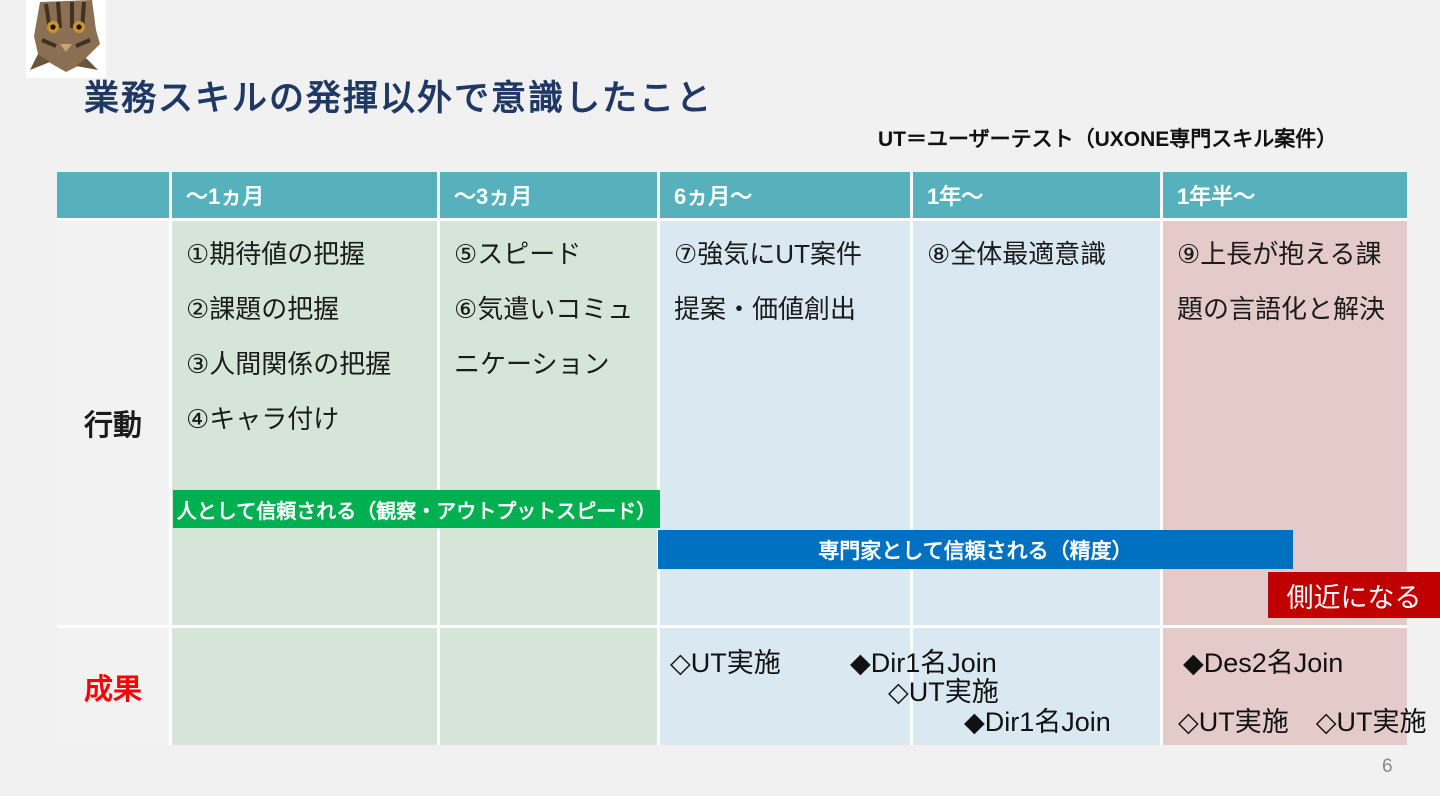  Describe the element at coordinates (289, 364) in the screenshot. I see `action-item-3: ③人間関係の把握` at that location.